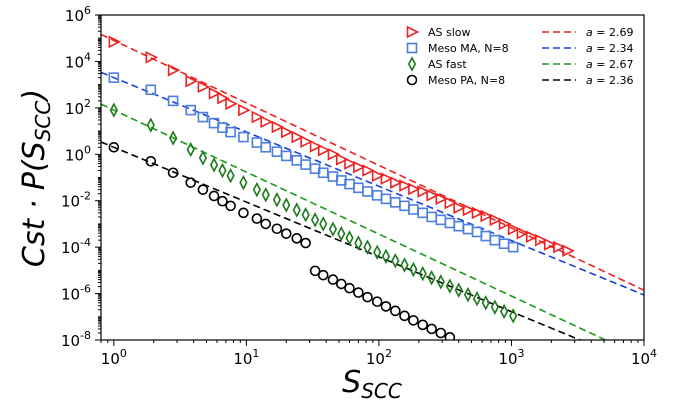 This screenshot has height=405, width=688. What do you see at coordinates (468, 48) in the screenshot?
I see `legend-label-1: Meso MA, N=8` at bounding box center [468, 48].